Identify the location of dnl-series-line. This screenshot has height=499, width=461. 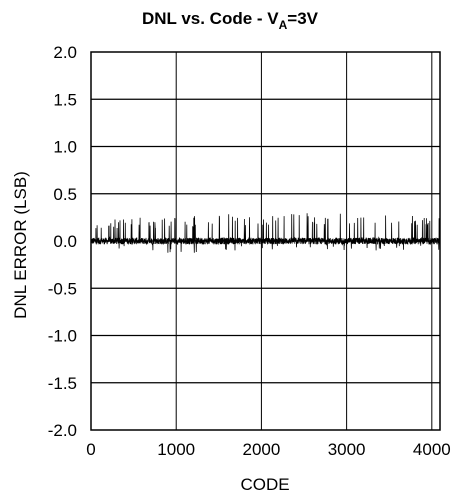
(265, 233).